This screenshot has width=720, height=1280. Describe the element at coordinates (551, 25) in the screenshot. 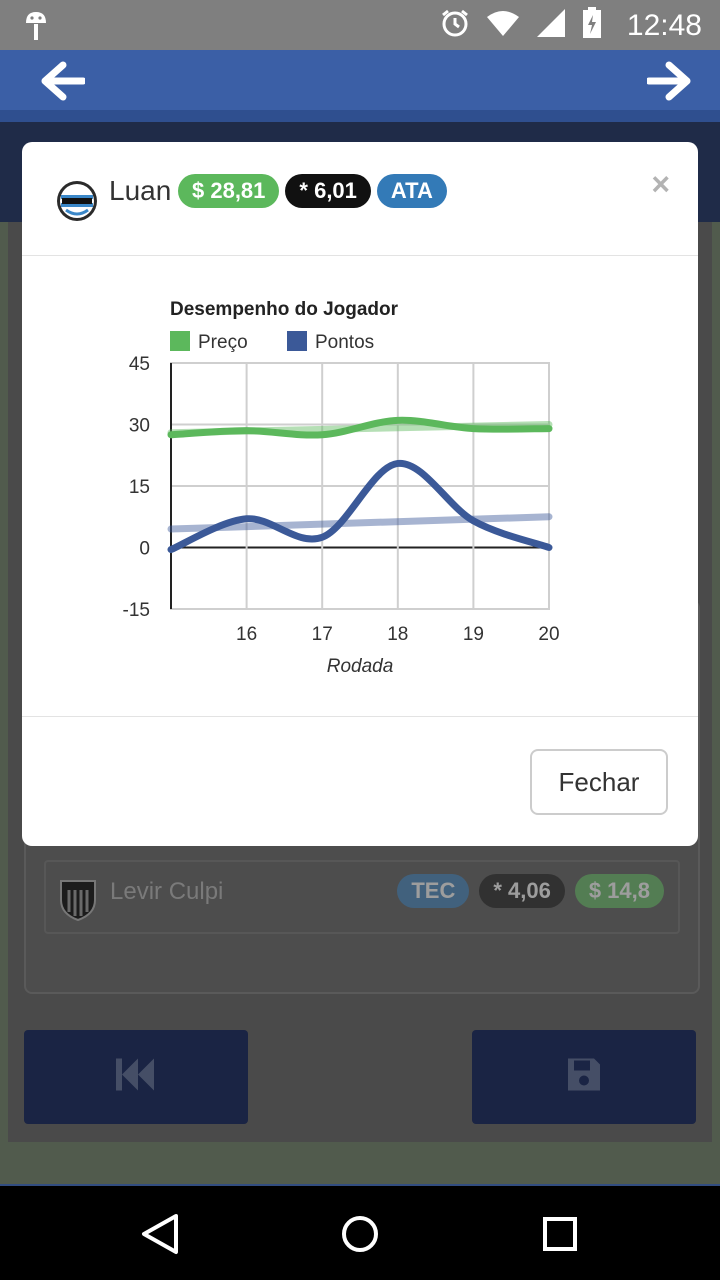

I see `signal-icon` at that location.